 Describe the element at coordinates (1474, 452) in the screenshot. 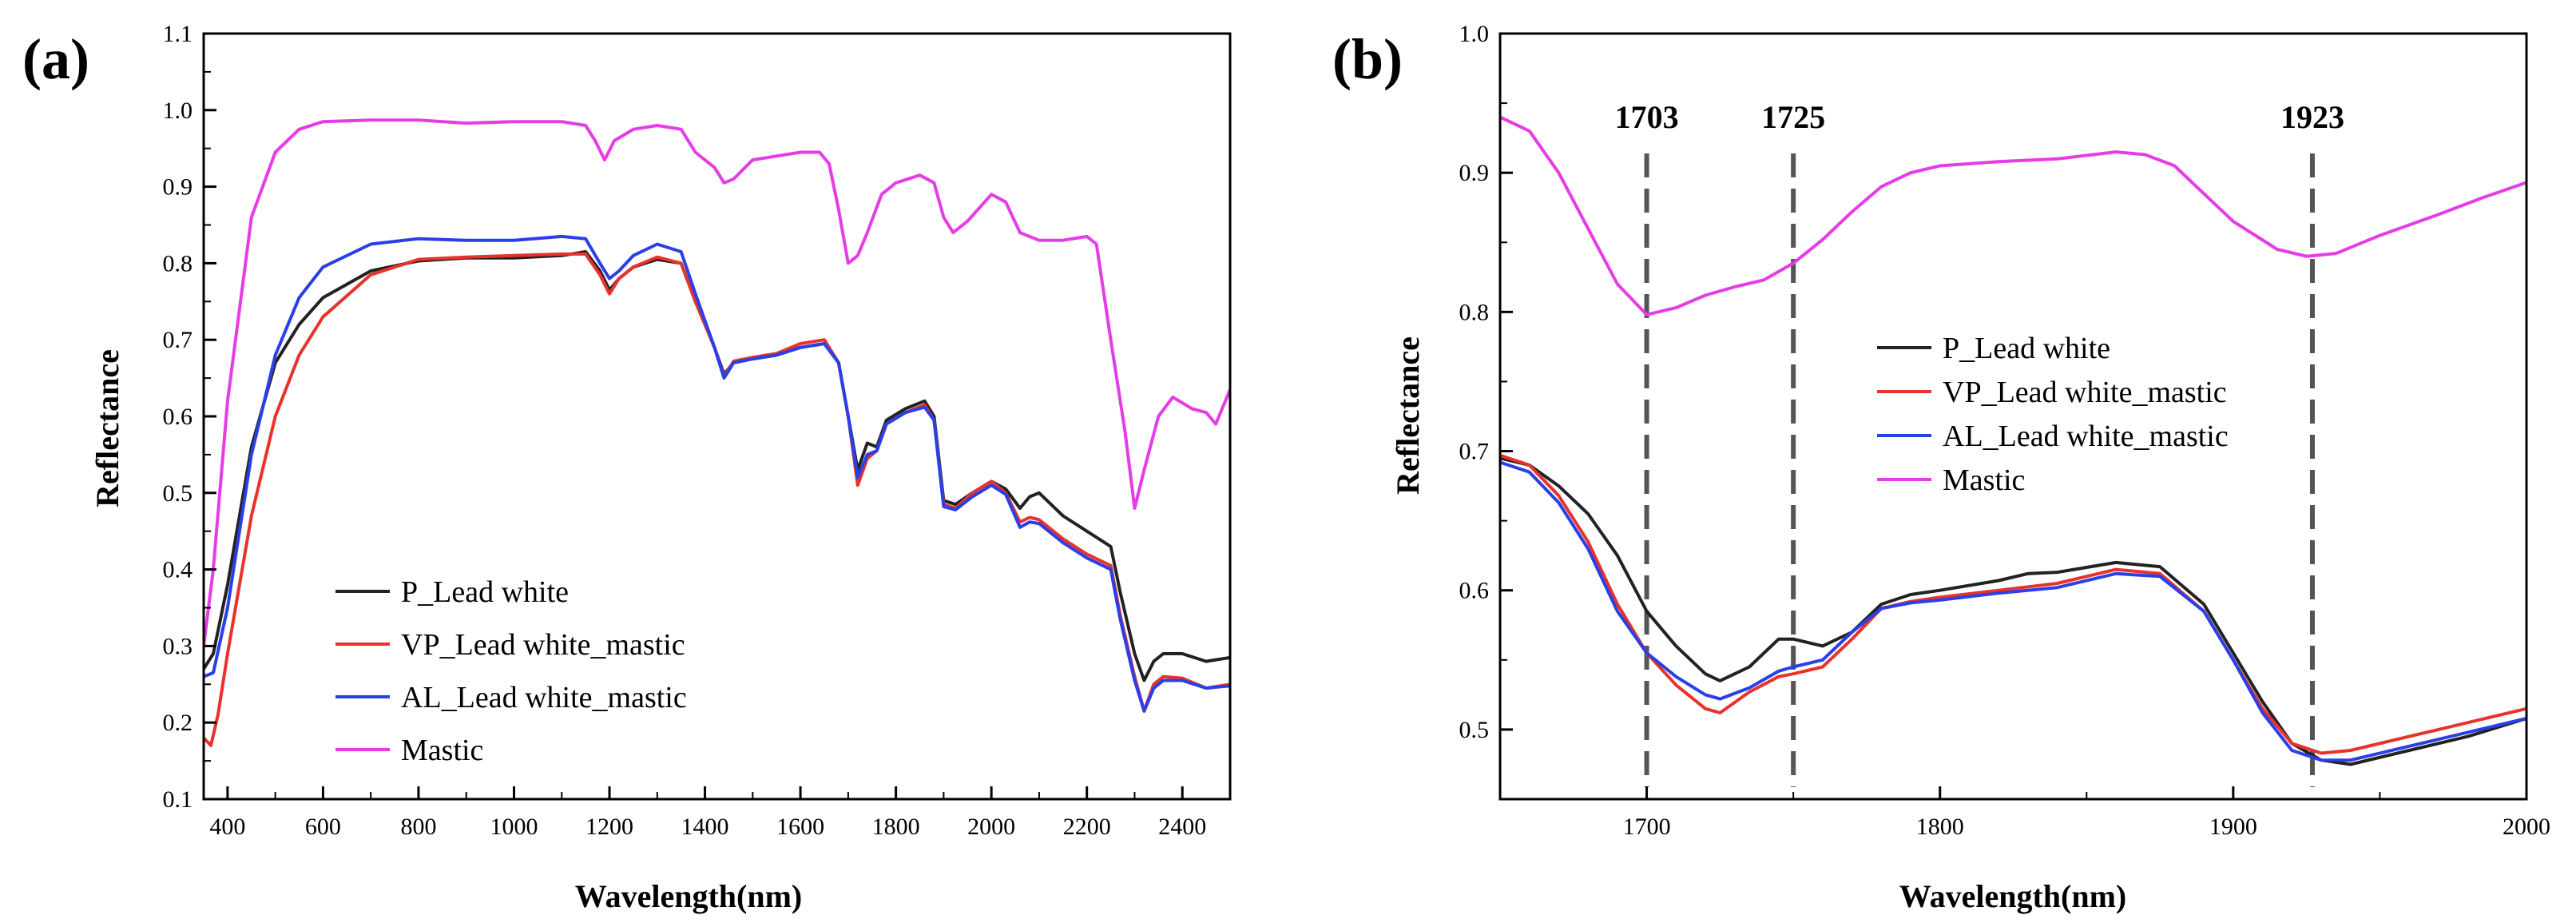

I see `y-tick-label-b: 0.7` at that location.